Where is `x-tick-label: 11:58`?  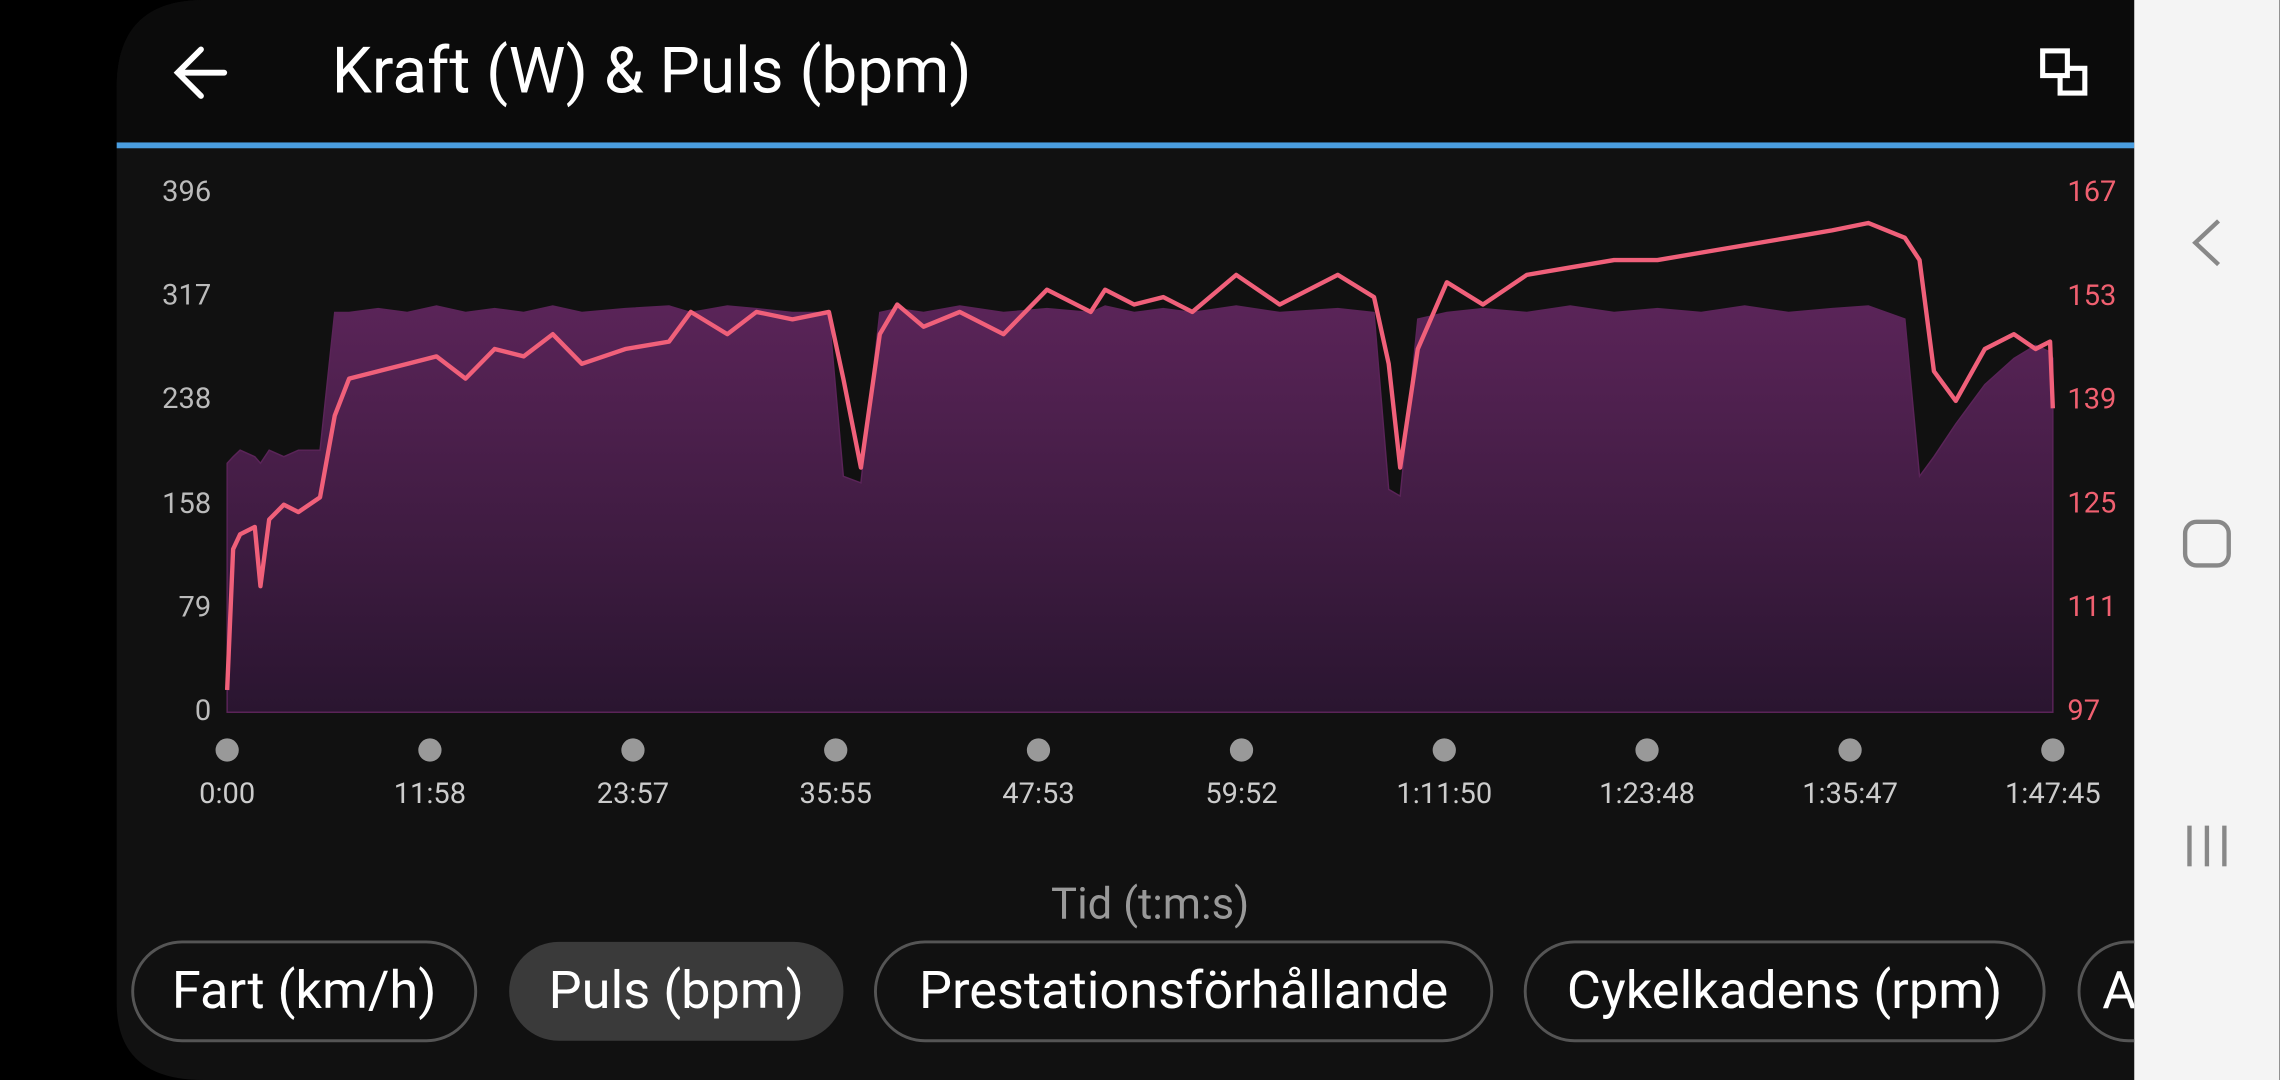 x-tick-label: 11:58 is located at coordinates (430, 794).